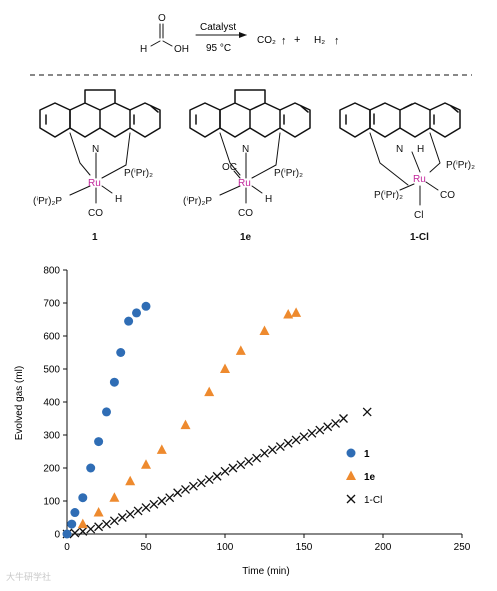  What do you see at coordinates (162, 18) in the screenshot?
I see `carbonyl-oxygen-atom: O` at bounding box center [162, 18].